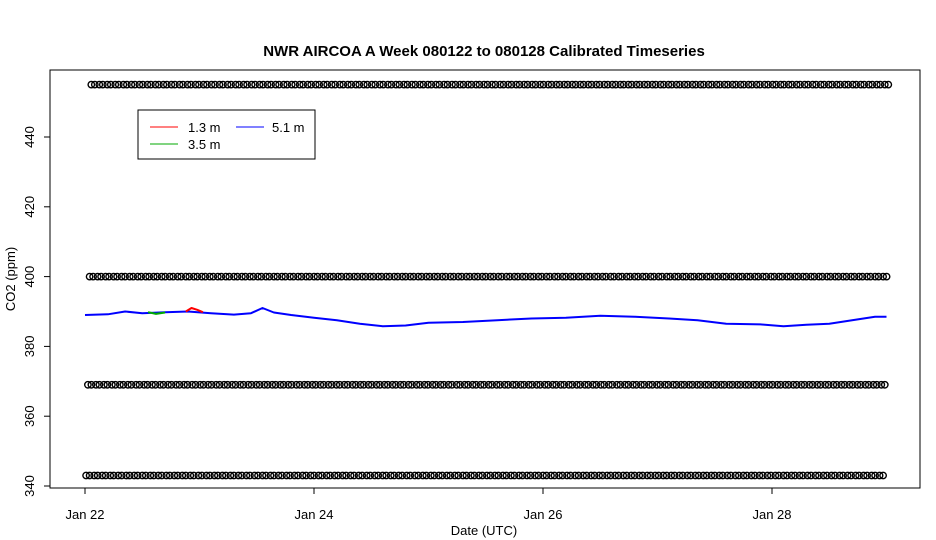 The height and width of the screenshot is (540, 936). What do you see at coordinates (204, 127) in the screenshot?
I see `legend-label-1-3m: 1.3 m` at bounding box center [204, 127].